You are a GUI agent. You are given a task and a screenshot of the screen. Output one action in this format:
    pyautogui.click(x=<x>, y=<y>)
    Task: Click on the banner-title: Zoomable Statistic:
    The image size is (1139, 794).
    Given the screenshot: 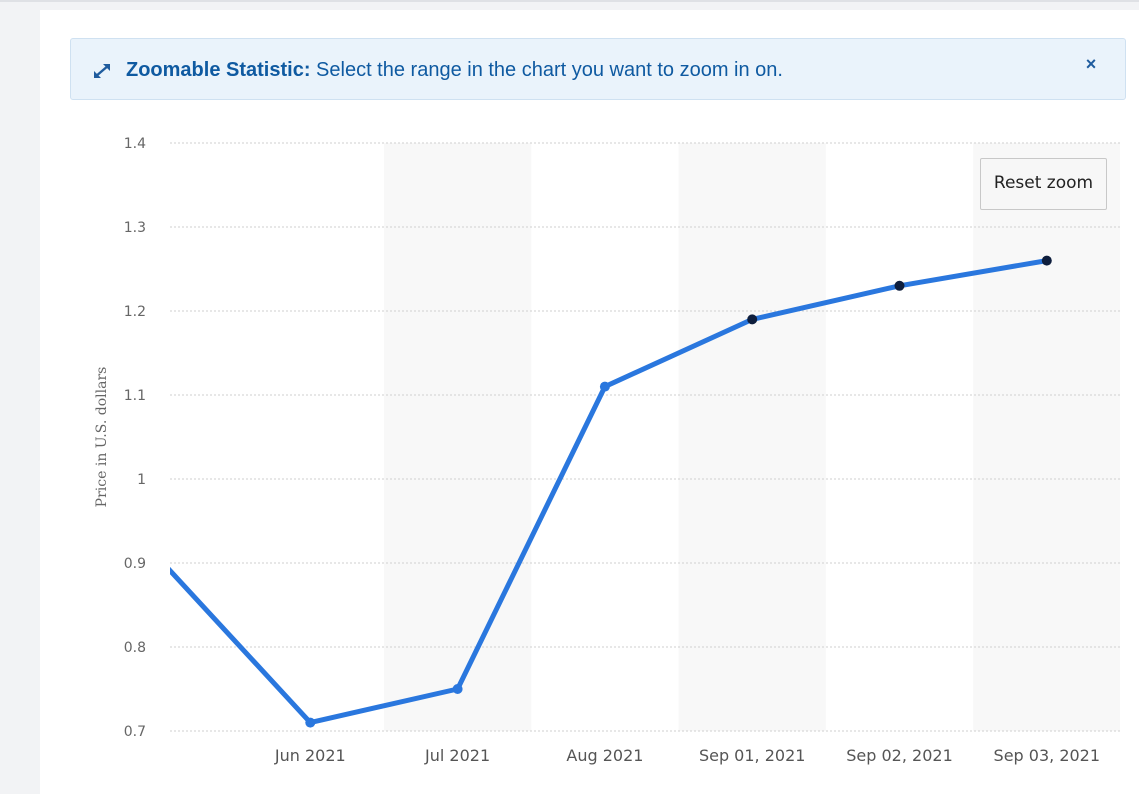 What is the action you would take?
    pyautogui.click(x=218, y=70)
    